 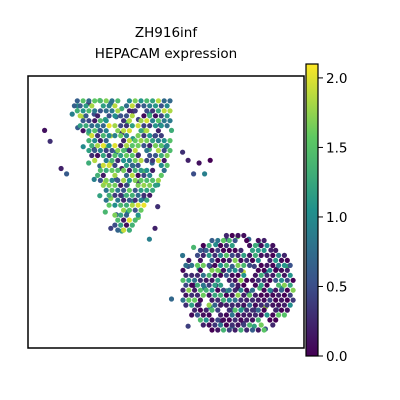 What do you see at coordinates (336, 357) in the screenshot?
I see `colorbar-tick-label: 0.0` at bounding box center [336, 357].